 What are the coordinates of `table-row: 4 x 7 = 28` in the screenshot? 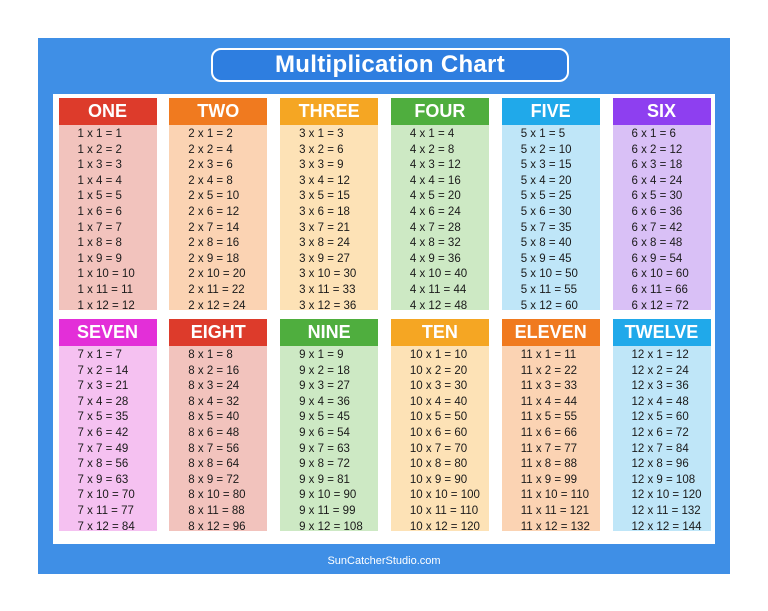 It's located at (435, 227).